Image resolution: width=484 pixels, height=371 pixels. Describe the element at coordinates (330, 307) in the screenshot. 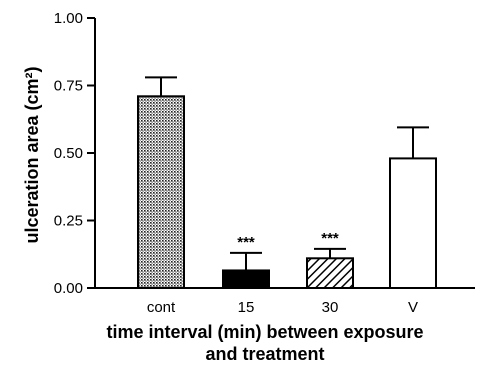

I see `x-tick-label: 30` at that location.